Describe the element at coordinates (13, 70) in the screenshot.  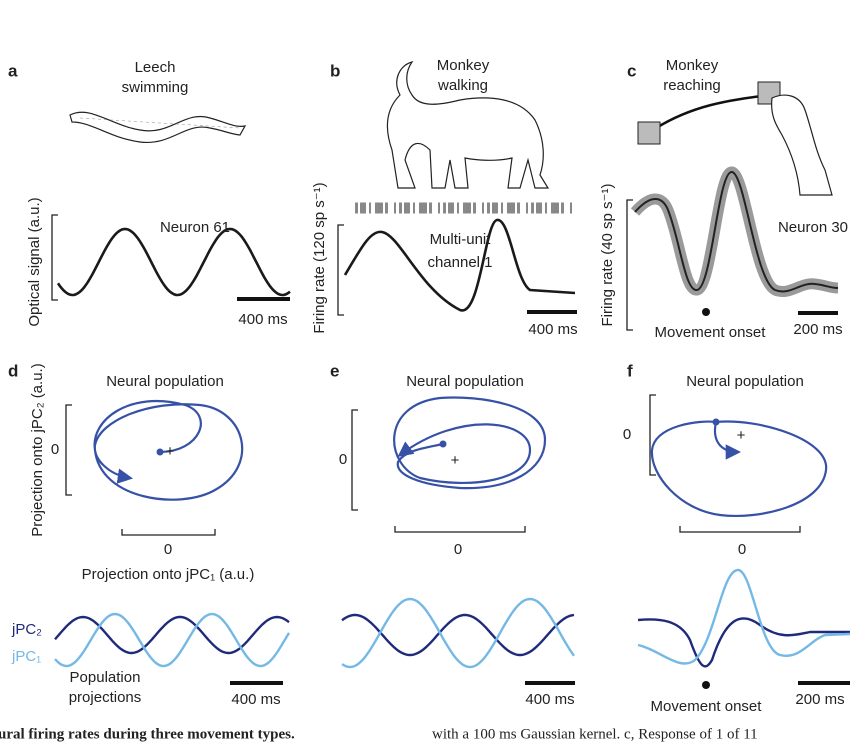
I see `panel-label: a` at that location.